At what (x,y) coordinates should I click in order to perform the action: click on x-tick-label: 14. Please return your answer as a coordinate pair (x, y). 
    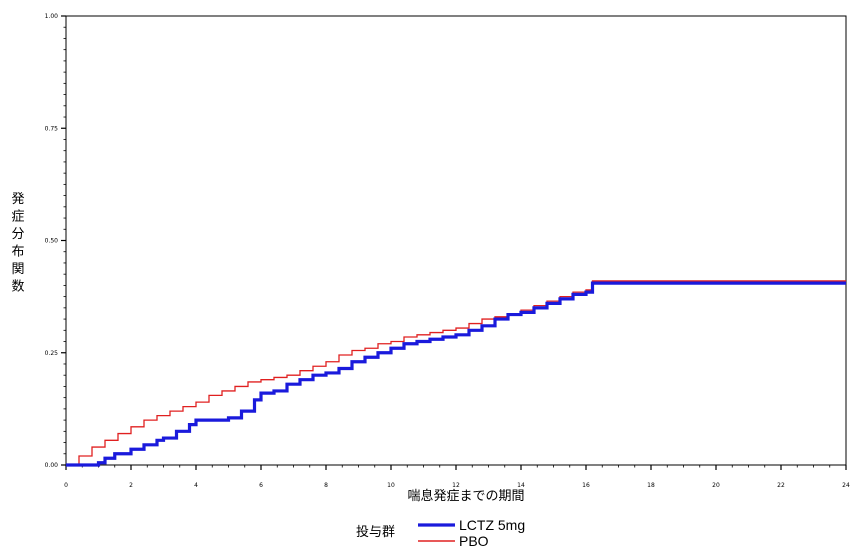
    Looking at the image, I should click on (521, 485).